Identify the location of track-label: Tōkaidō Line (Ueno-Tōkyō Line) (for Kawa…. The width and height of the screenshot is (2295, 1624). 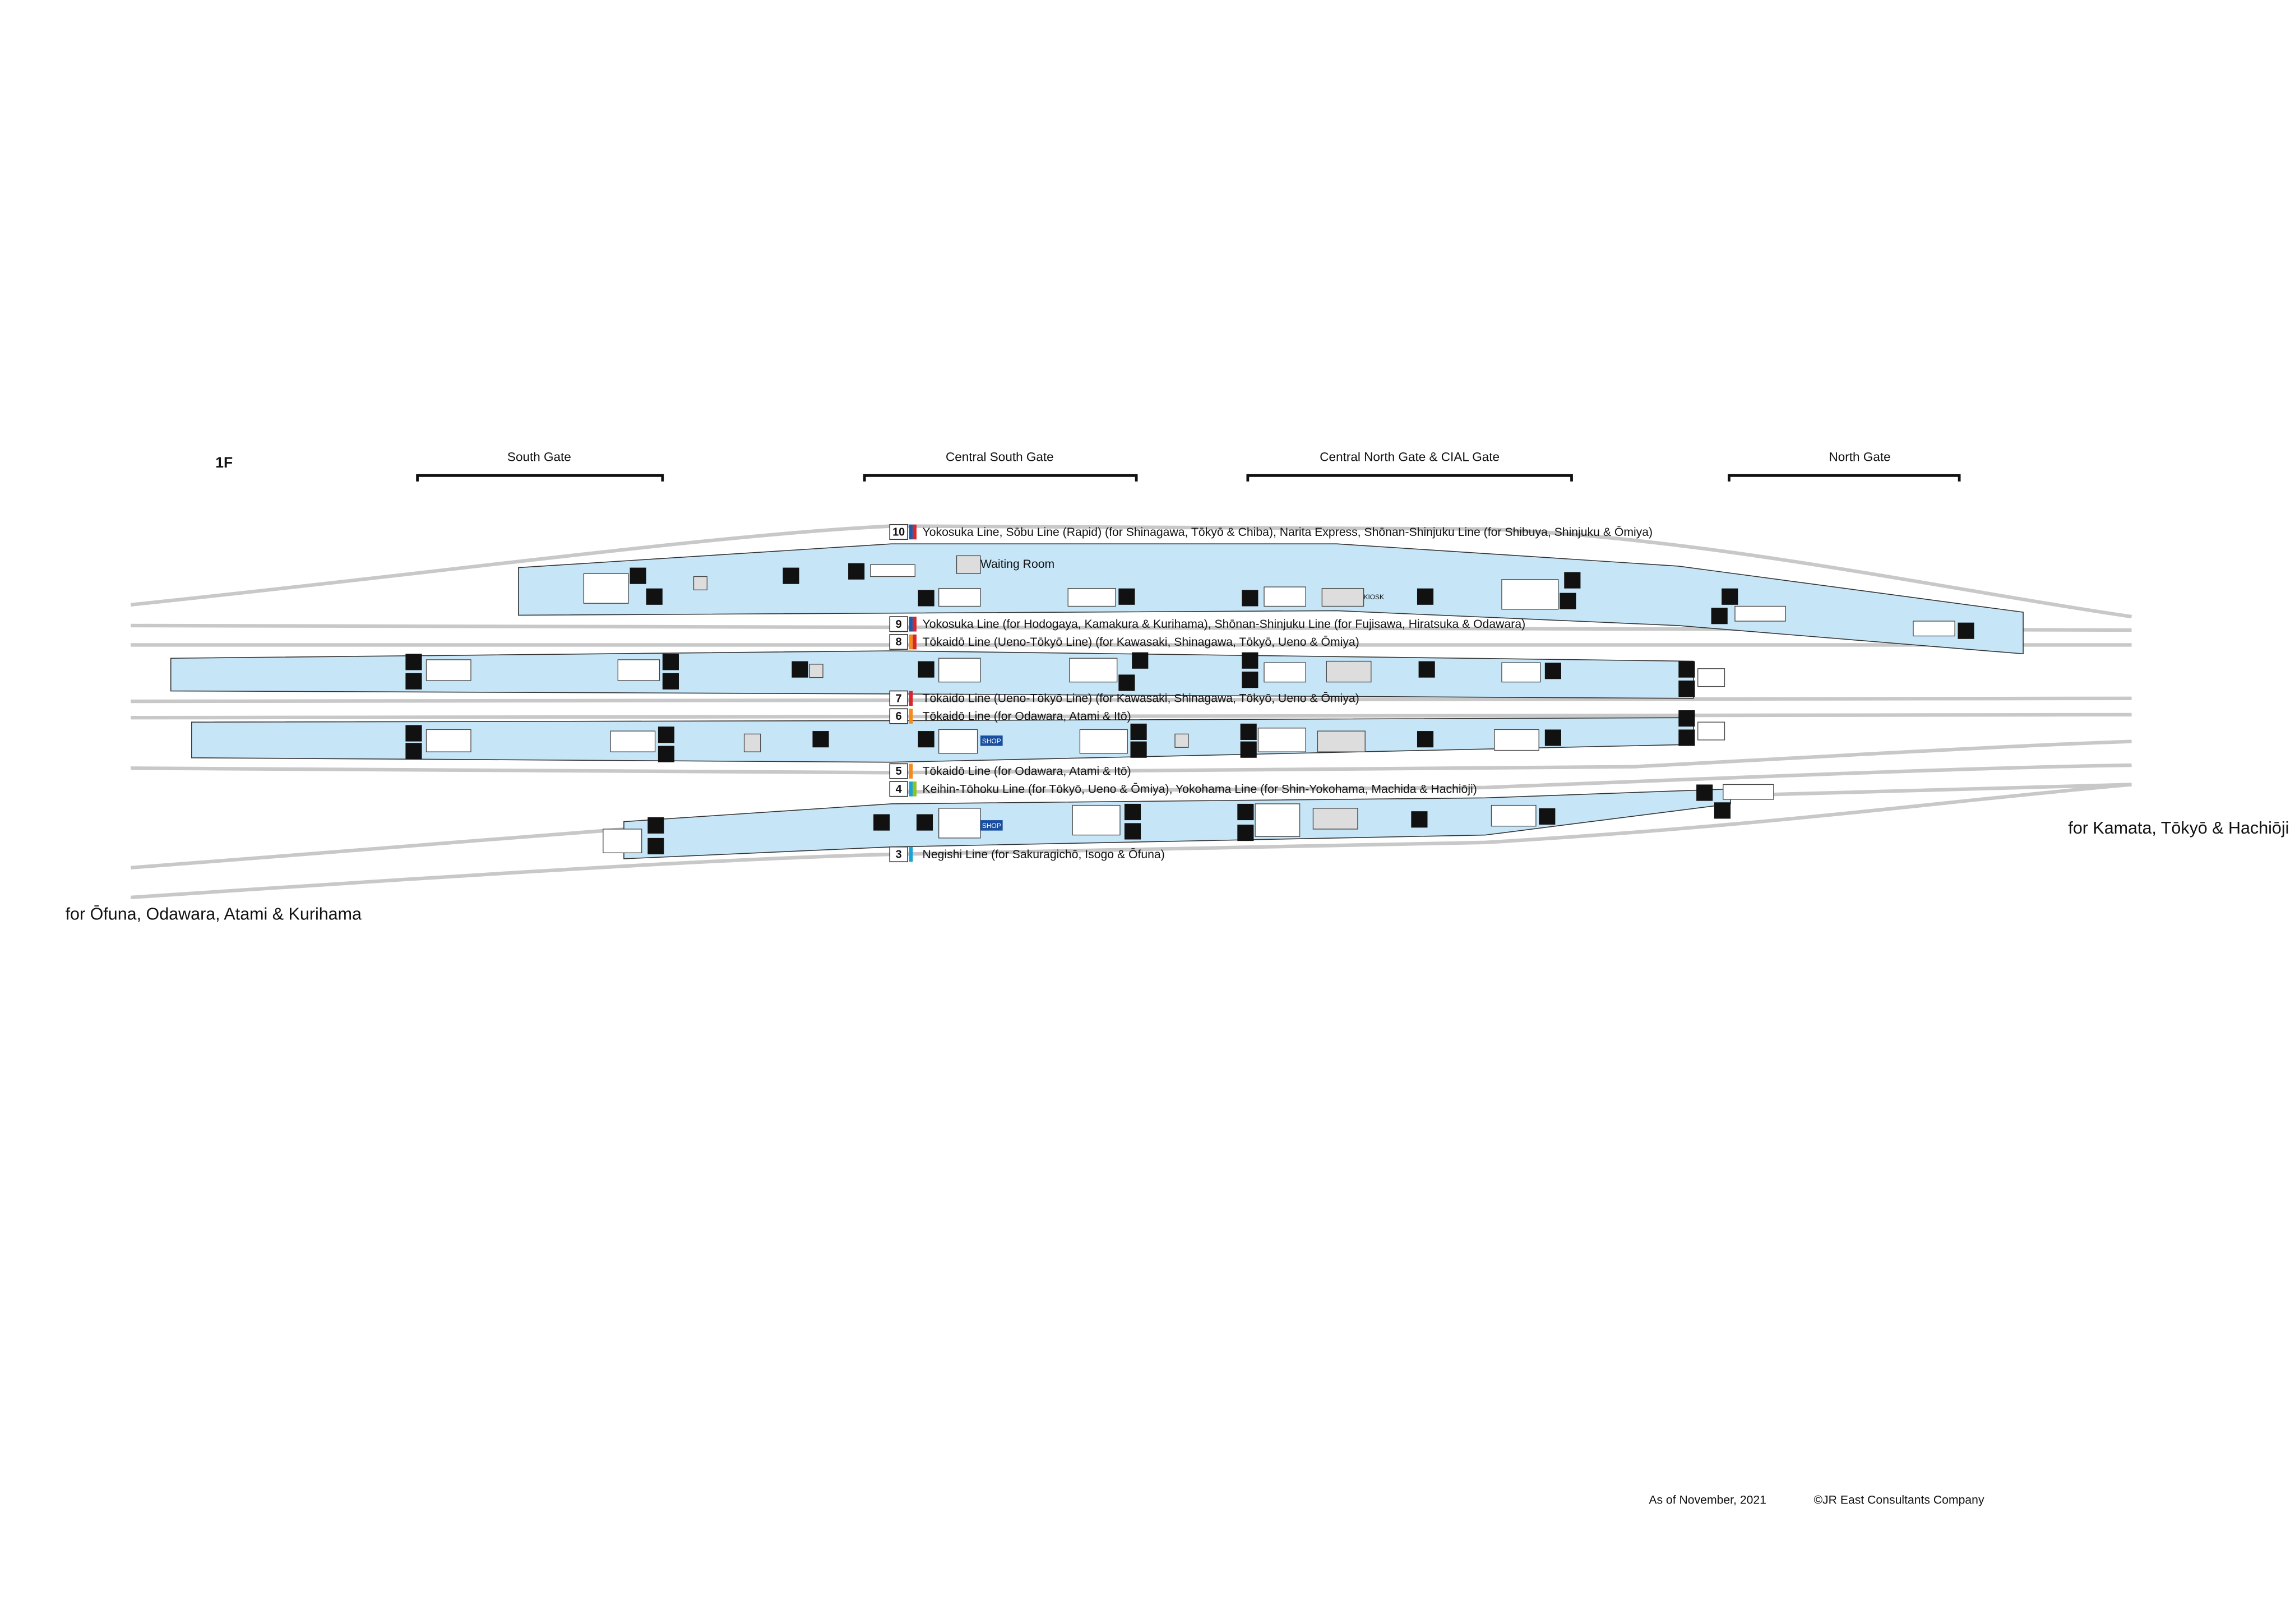
(1141, 642).